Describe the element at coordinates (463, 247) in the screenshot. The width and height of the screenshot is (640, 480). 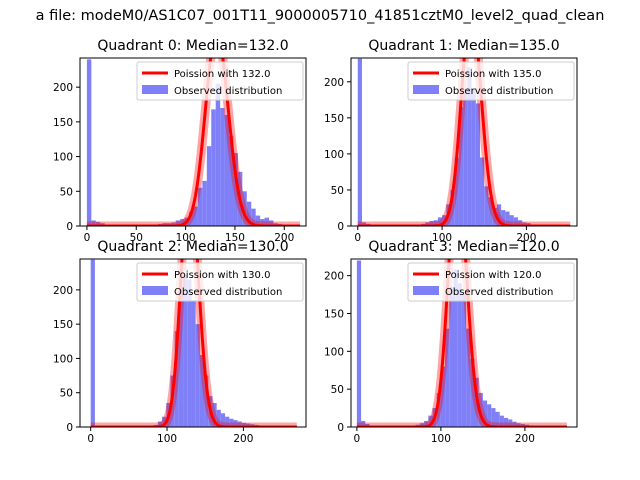
I see `subplot-title: Quadrant 3: Median=120.0` at that location.